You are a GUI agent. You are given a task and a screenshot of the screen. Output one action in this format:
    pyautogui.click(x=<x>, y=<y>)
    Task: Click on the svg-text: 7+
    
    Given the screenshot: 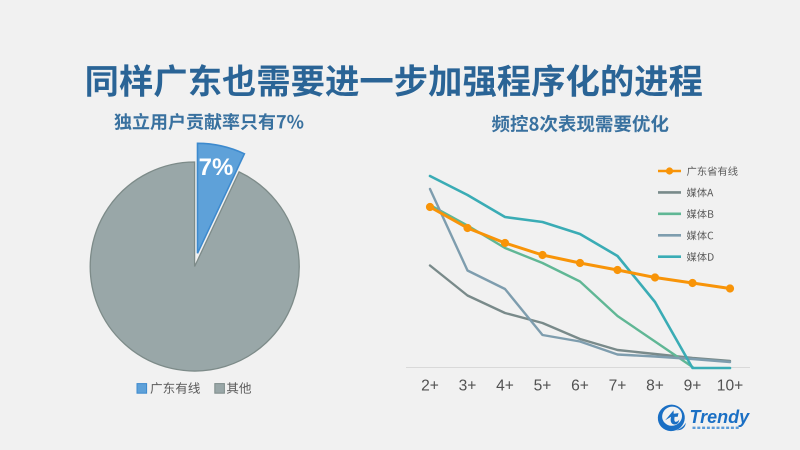 What is the action you would take?
    pyautogui.click(x=618, y=385)
    